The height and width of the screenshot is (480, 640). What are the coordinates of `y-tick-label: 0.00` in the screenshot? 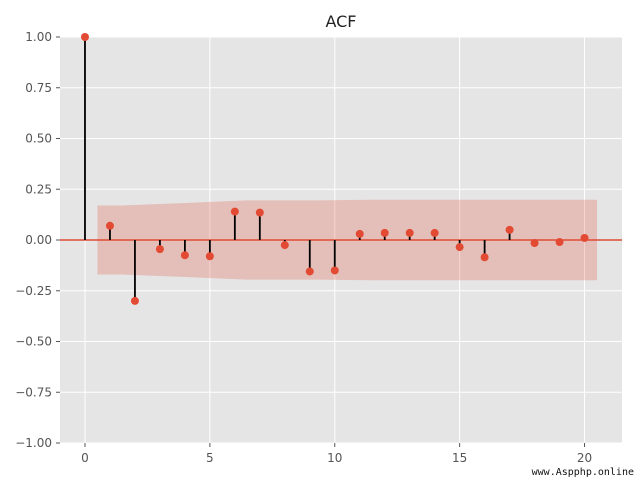 It's located at (38, 240).